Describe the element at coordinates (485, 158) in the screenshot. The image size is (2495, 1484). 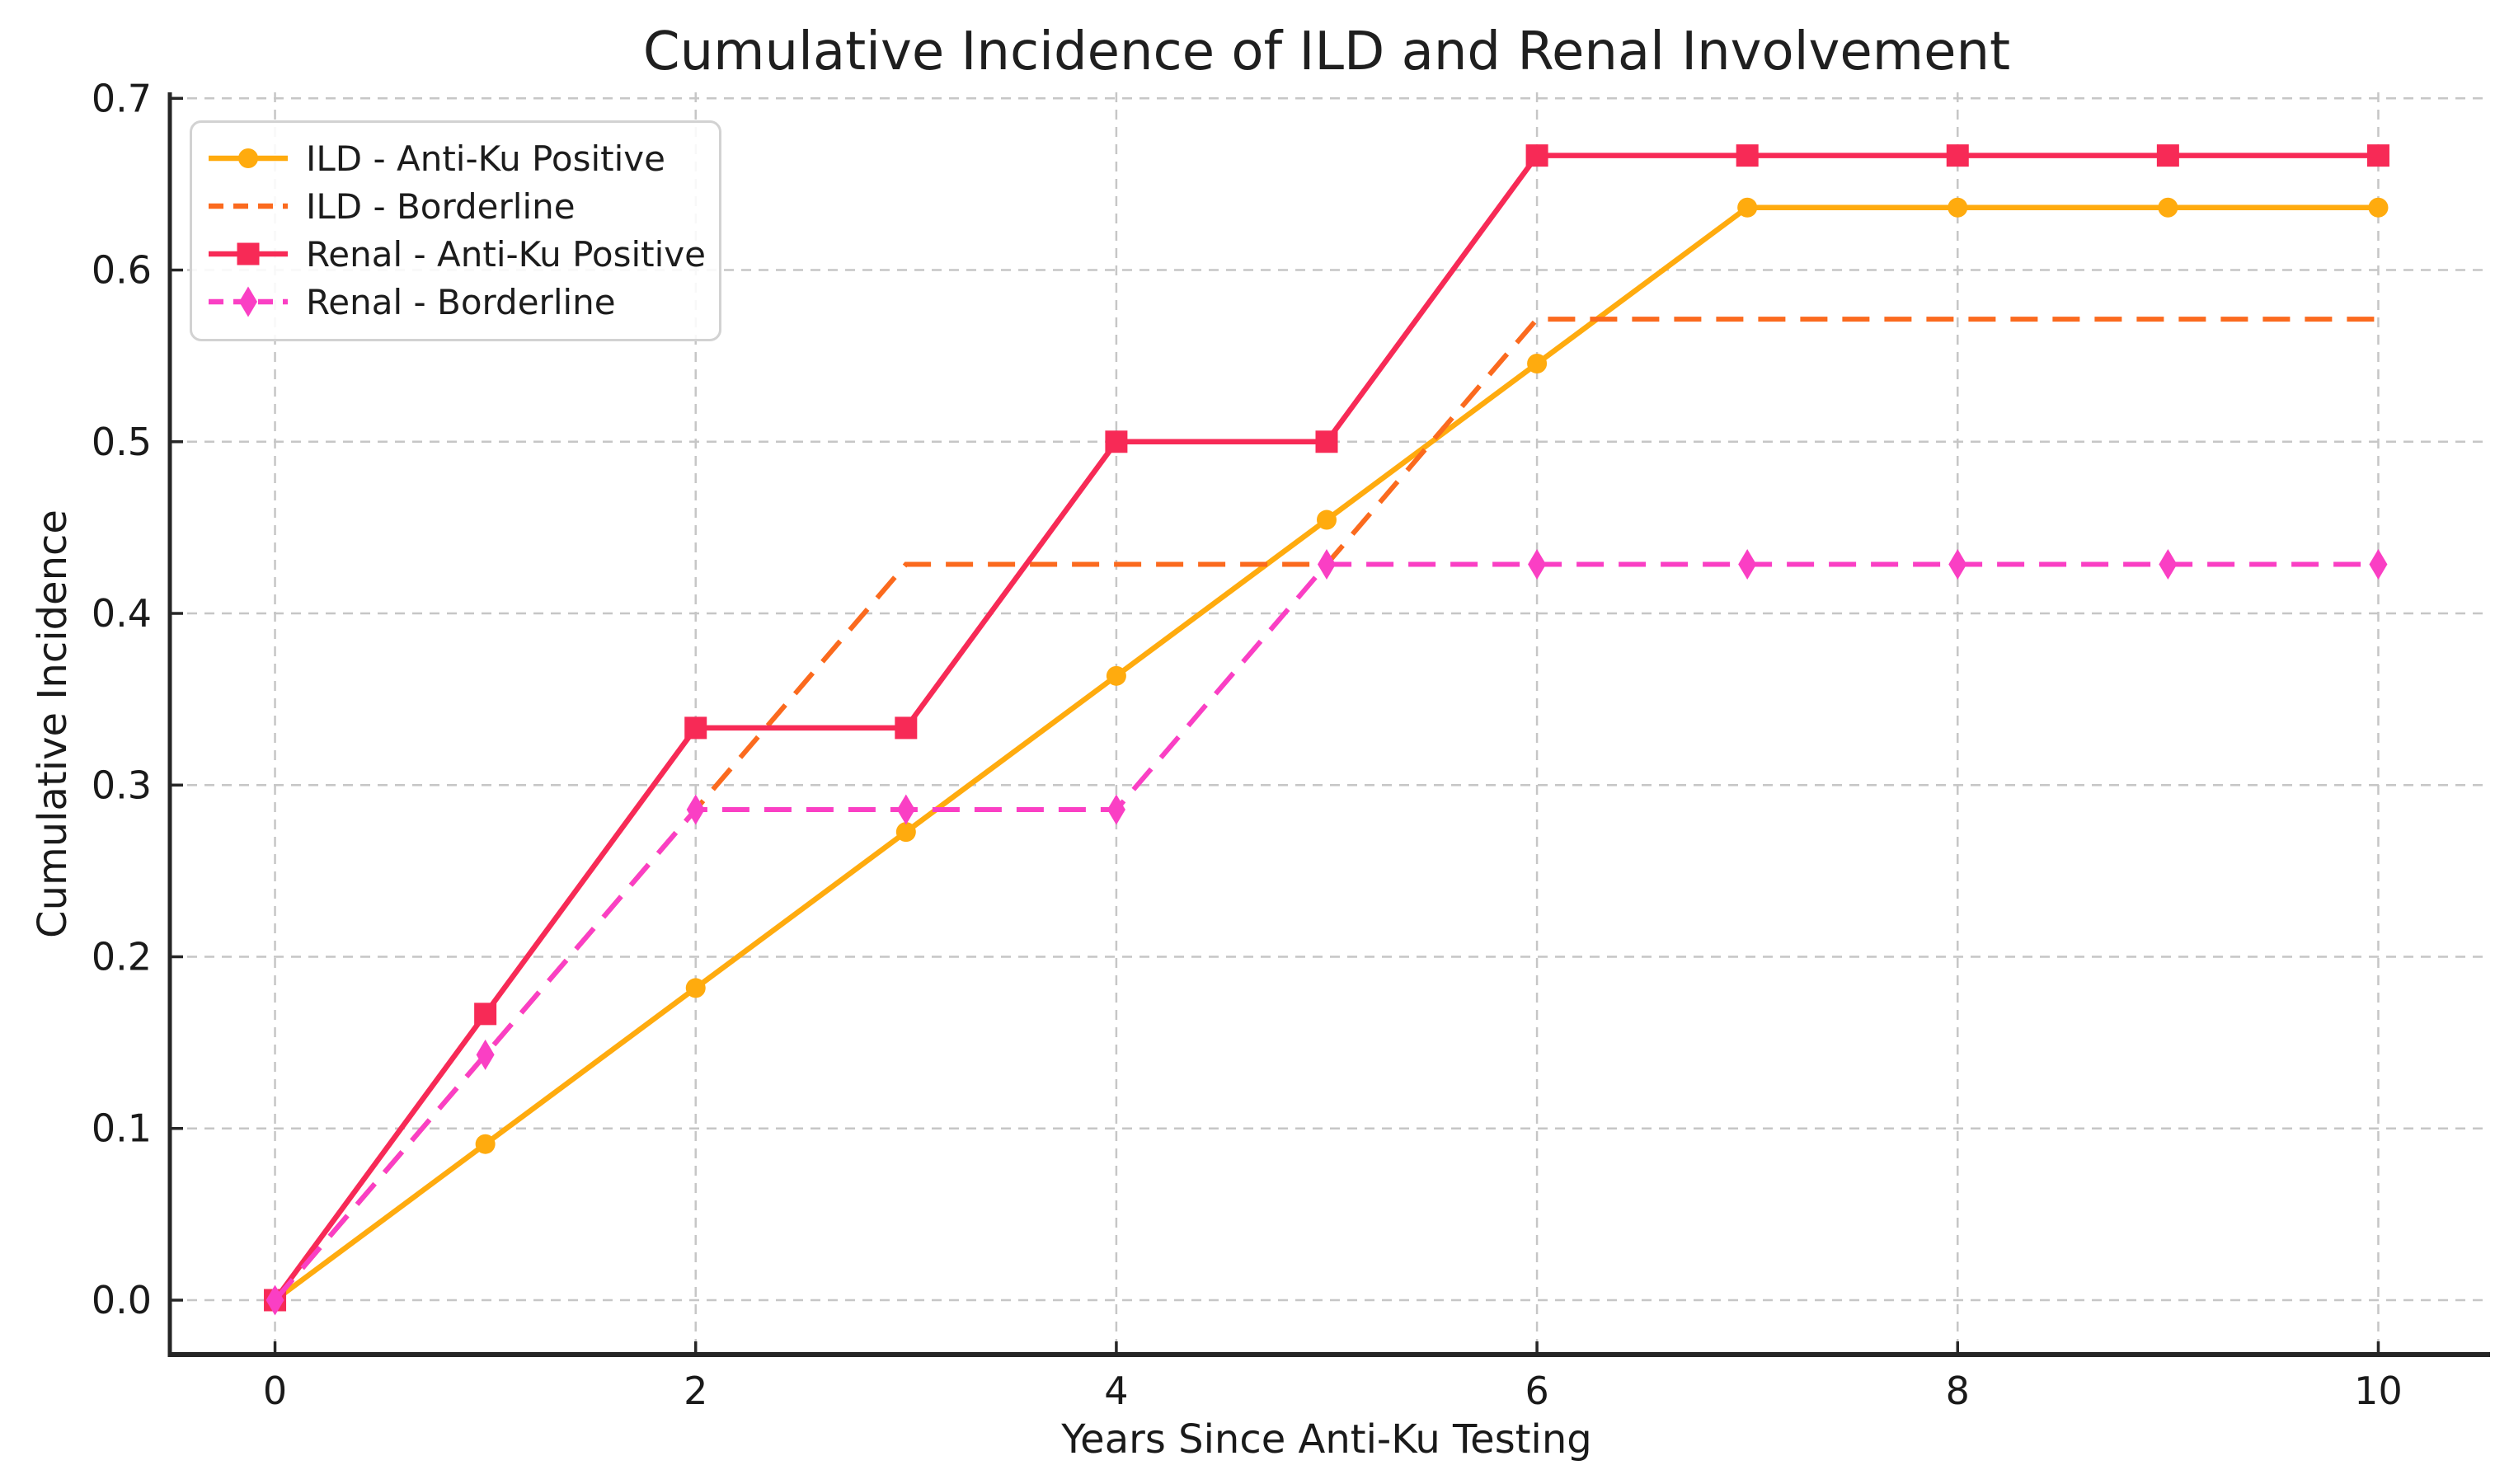
I see `legend-label: ILD - Anti-Ku Positive` at that location.